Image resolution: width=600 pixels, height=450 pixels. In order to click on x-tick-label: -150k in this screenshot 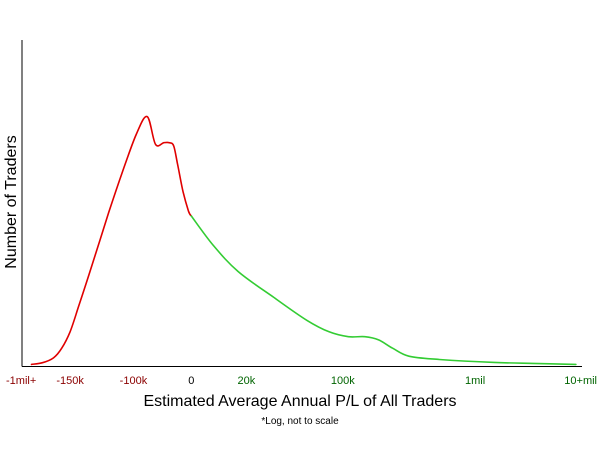, I will do `click(70, 381)`.